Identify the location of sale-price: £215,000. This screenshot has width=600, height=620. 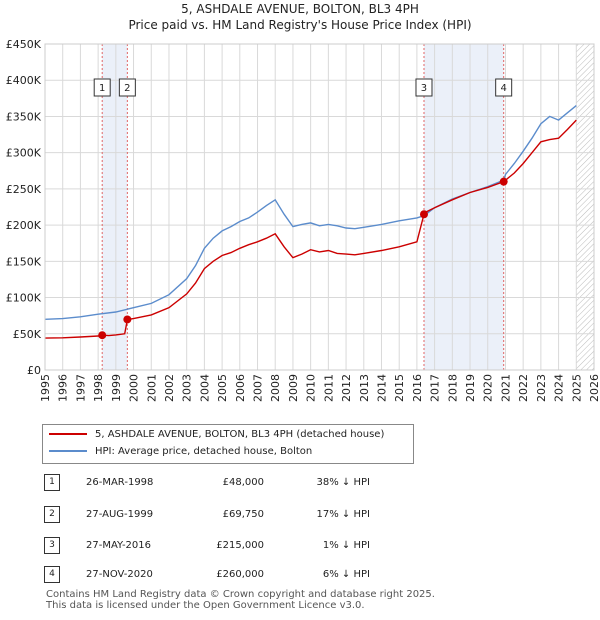
(240, 545).